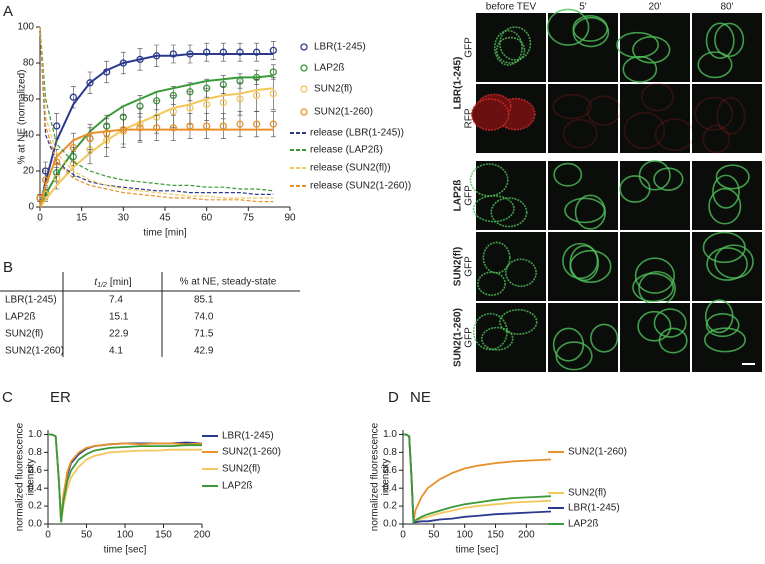 This screenshot has height=564, width=765. I want to click on fit-line, so click(156, 168).